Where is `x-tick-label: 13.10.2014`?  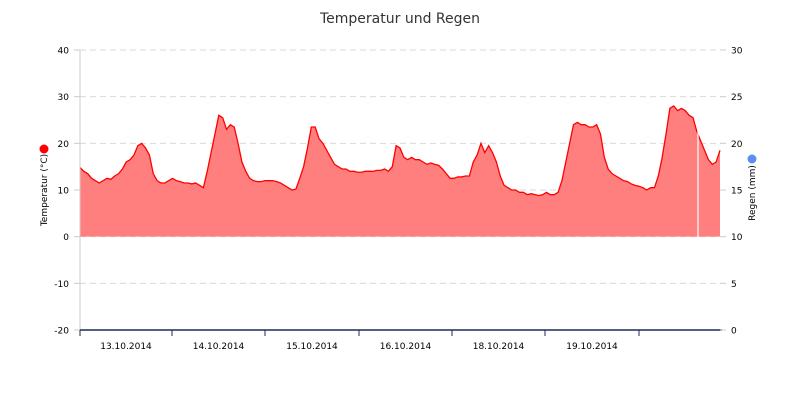
x-tick-label: 13.10.2014 is located at coordinates (126, 347).